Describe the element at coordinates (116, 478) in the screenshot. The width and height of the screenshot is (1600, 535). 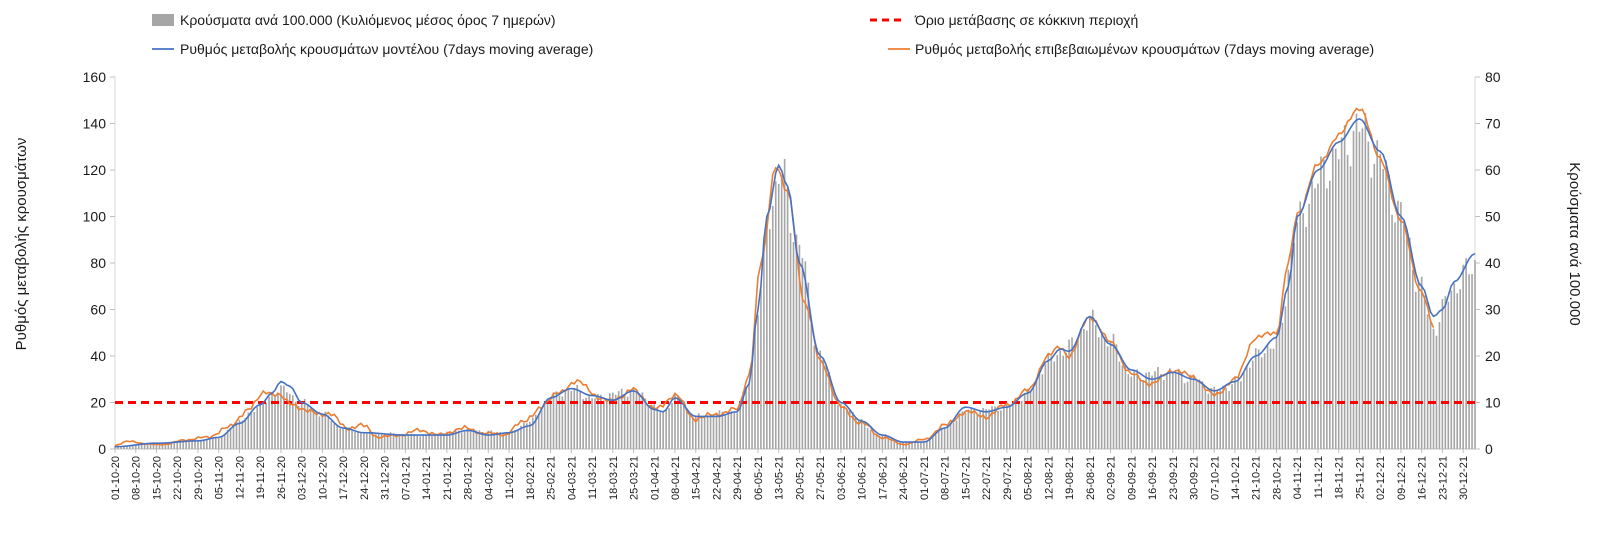
I see `x-tick-label: 01-10-20` at that location.